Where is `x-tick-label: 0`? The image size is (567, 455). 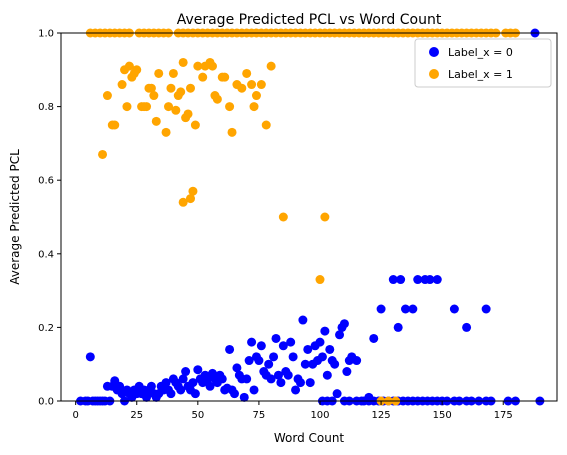
x-tick-label: 0 is located at coordinates (75, 415).